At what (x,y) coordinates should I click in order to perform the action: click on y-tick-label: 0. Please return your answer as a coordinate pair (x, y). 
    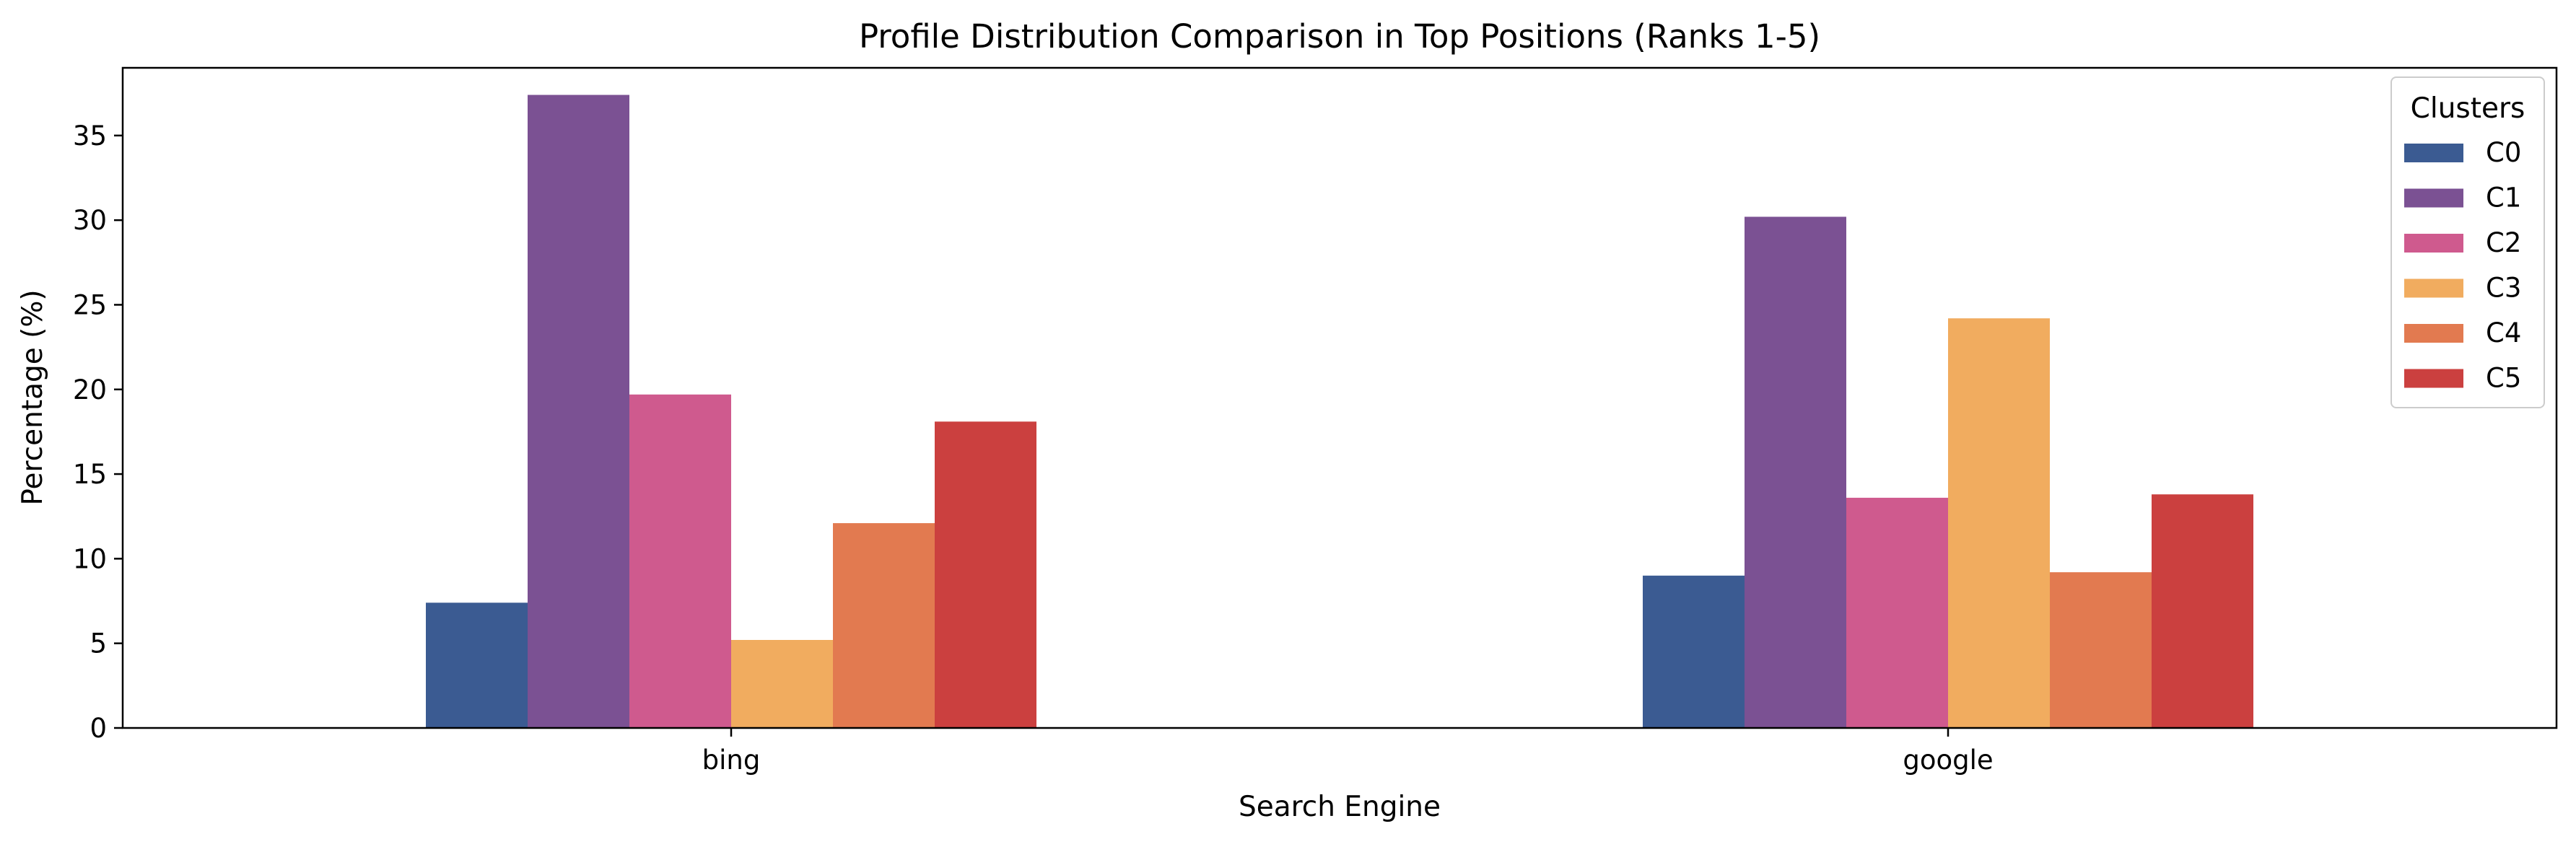
    Looking at the image, I should click on (98, 728).